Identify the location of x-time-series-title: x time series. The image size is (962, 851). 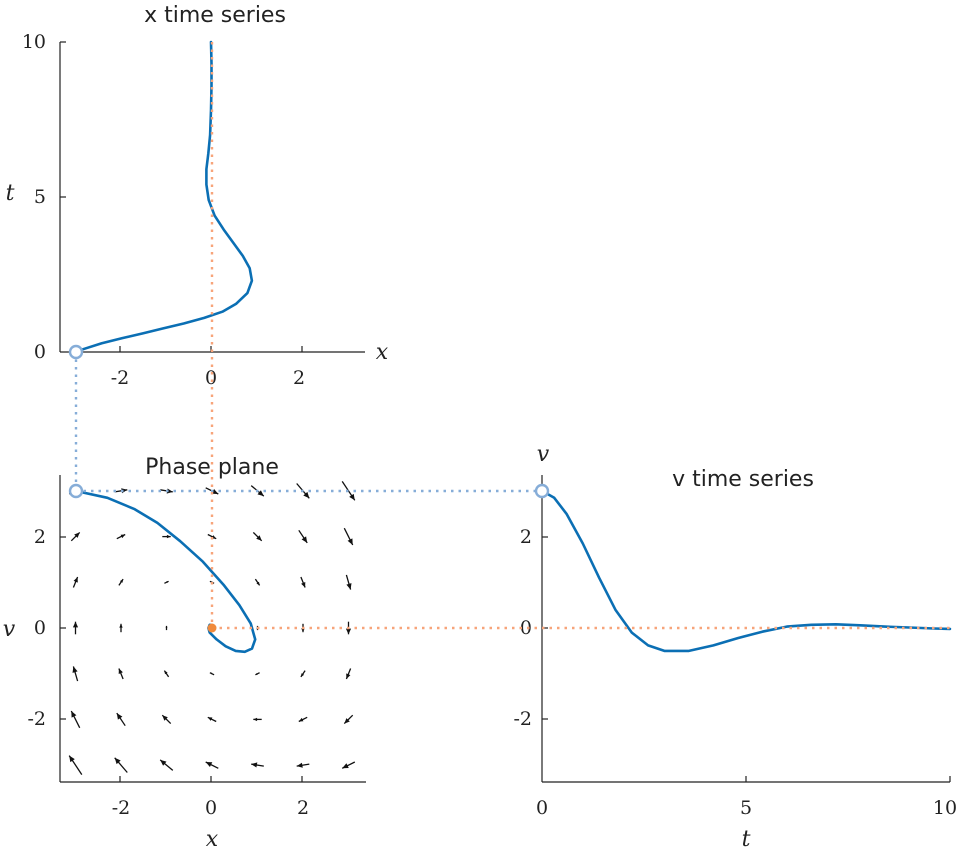
(215, 15).